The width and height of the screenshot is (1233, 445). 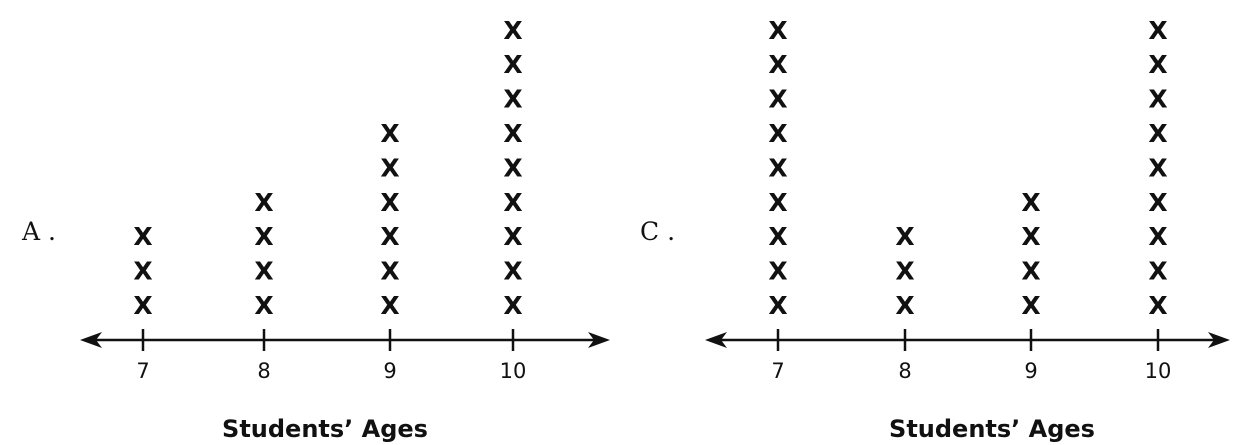 What do you see at coordinates (38, 231) in the screenshot?
I see `option-label: A .` at bounding box center [38, 231].